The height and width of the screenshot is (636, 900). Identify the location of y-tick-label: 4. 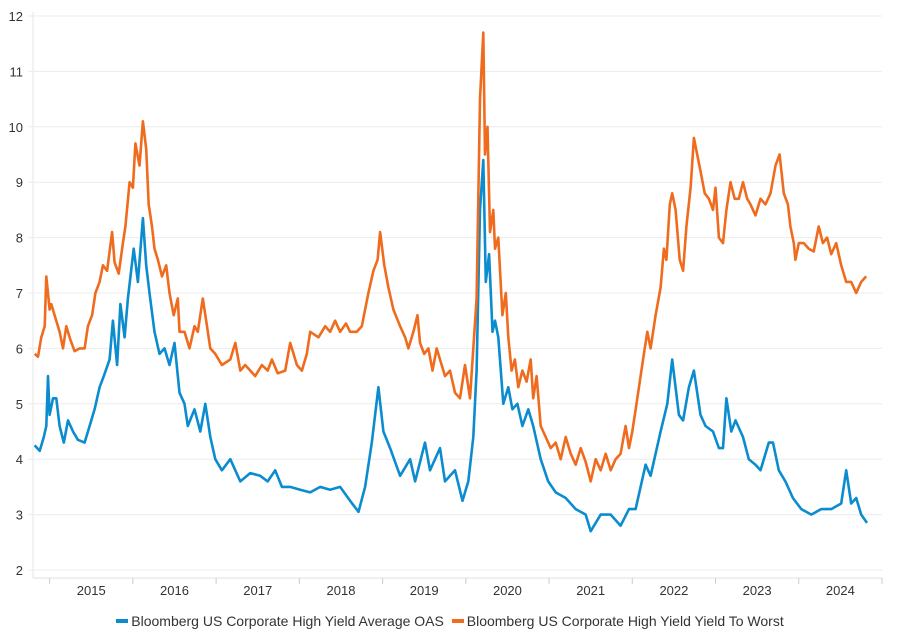
(19, 459).